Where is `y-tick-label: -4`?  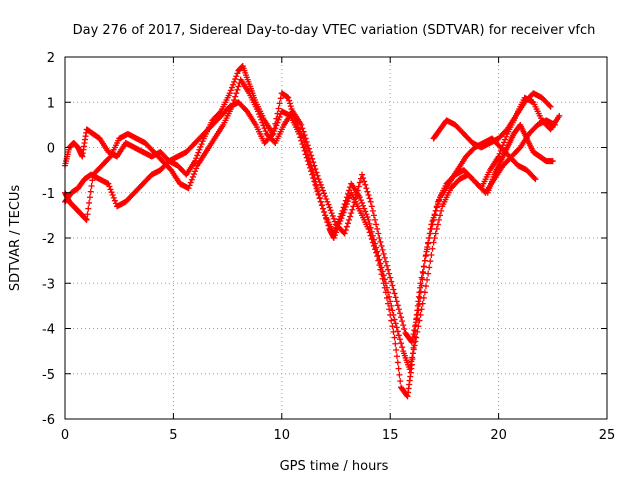
y-tick-label: -4 is located at coordinates (48, 330).